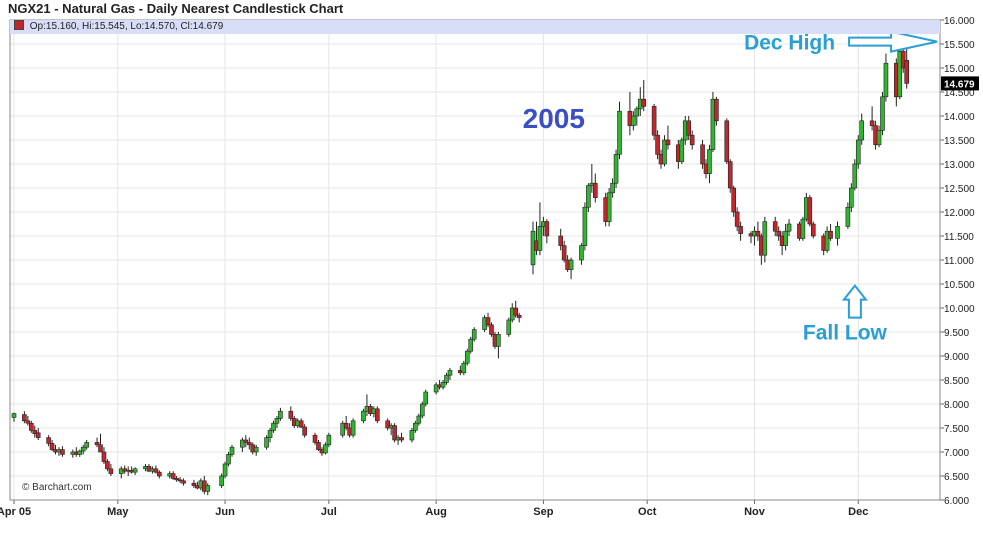 This screenshot has height=542, width=983. What do you see at coordinates (956, 333) in the screenshot?
I see `y-tick-label: 9.500` at bounding box center [956, 333].